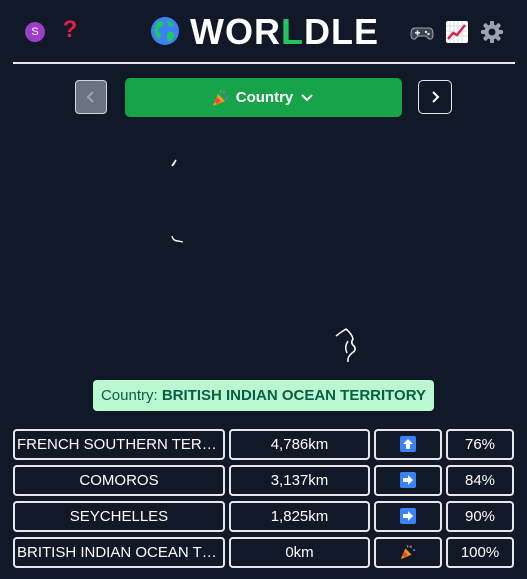  I want to click on header-divider, so click(264, 63).